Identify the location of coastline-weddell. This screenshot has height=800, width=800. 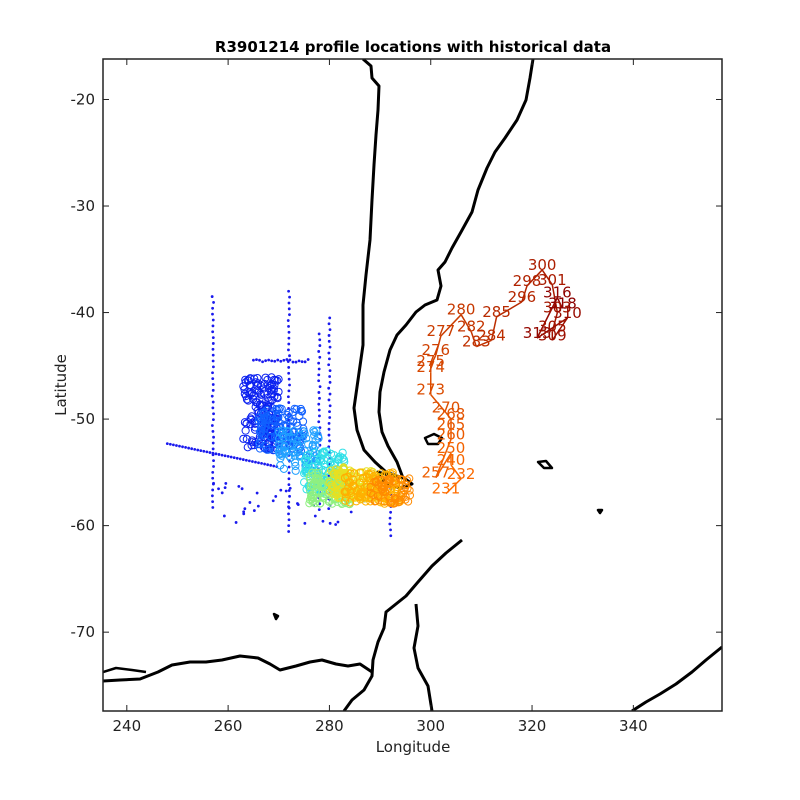
(676, 678).